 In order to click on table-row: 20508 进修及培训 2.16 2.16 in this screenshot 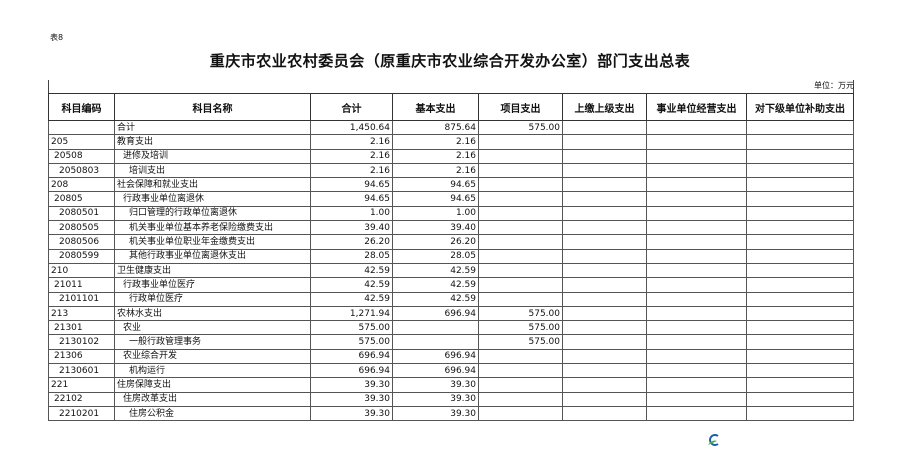, I will do `click(451, 156)`.